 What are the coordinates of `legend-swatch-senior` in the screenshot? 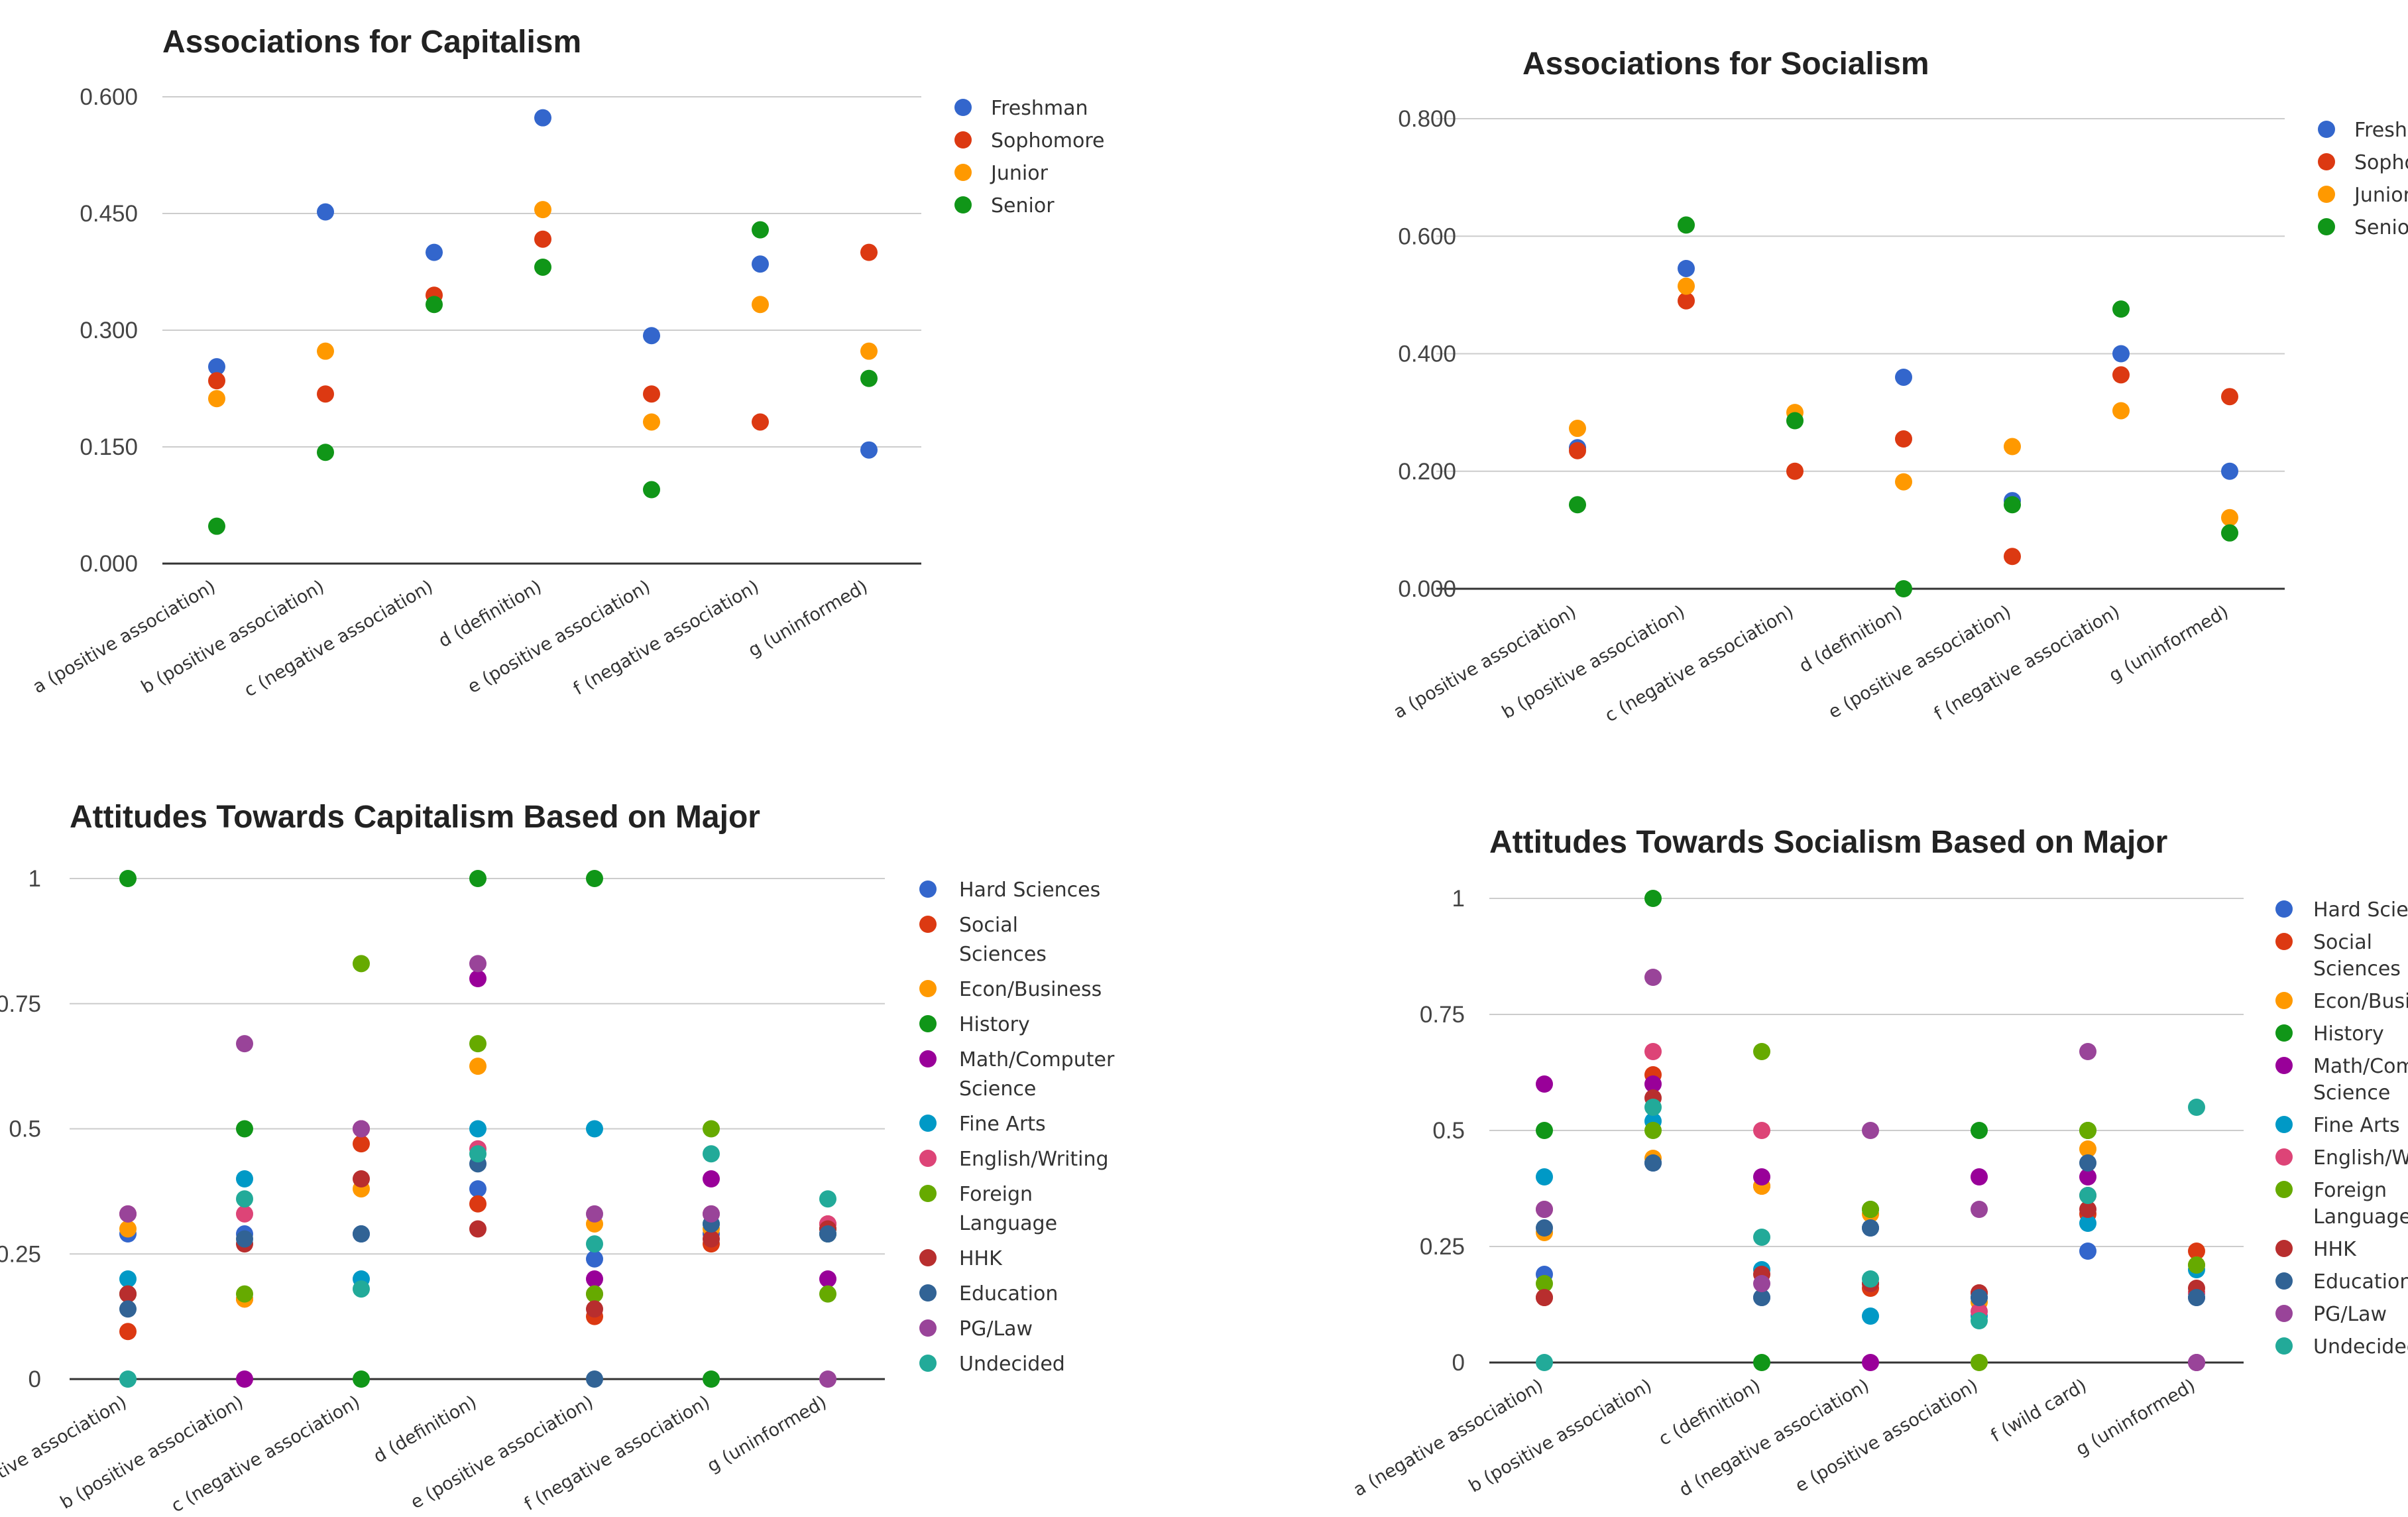 It's located at (963, 204).